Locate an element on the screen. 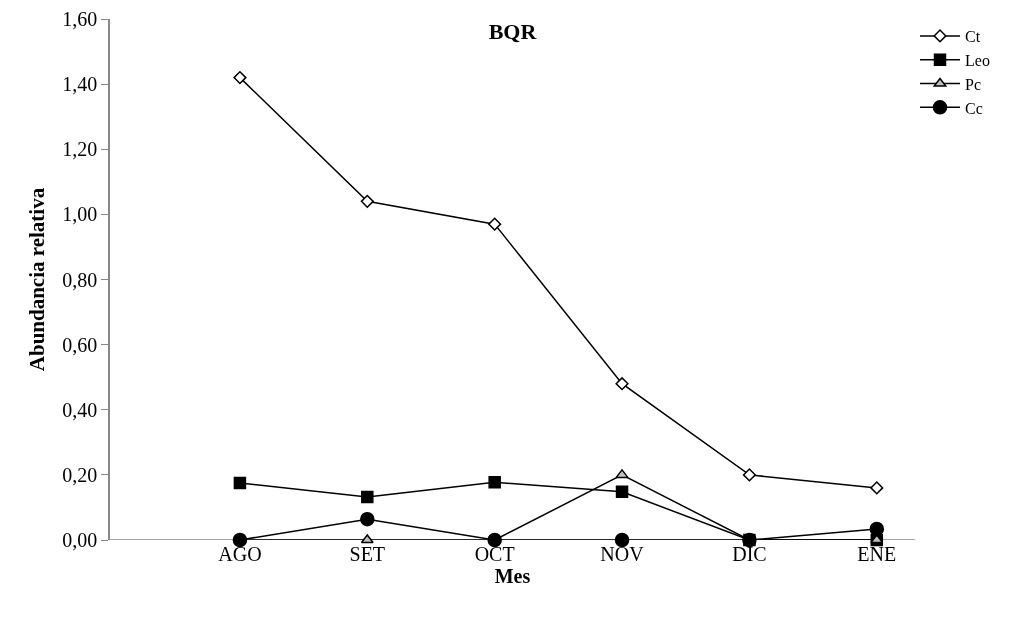  y-tick-label: 1,60 is located at coordinates (80, 19).